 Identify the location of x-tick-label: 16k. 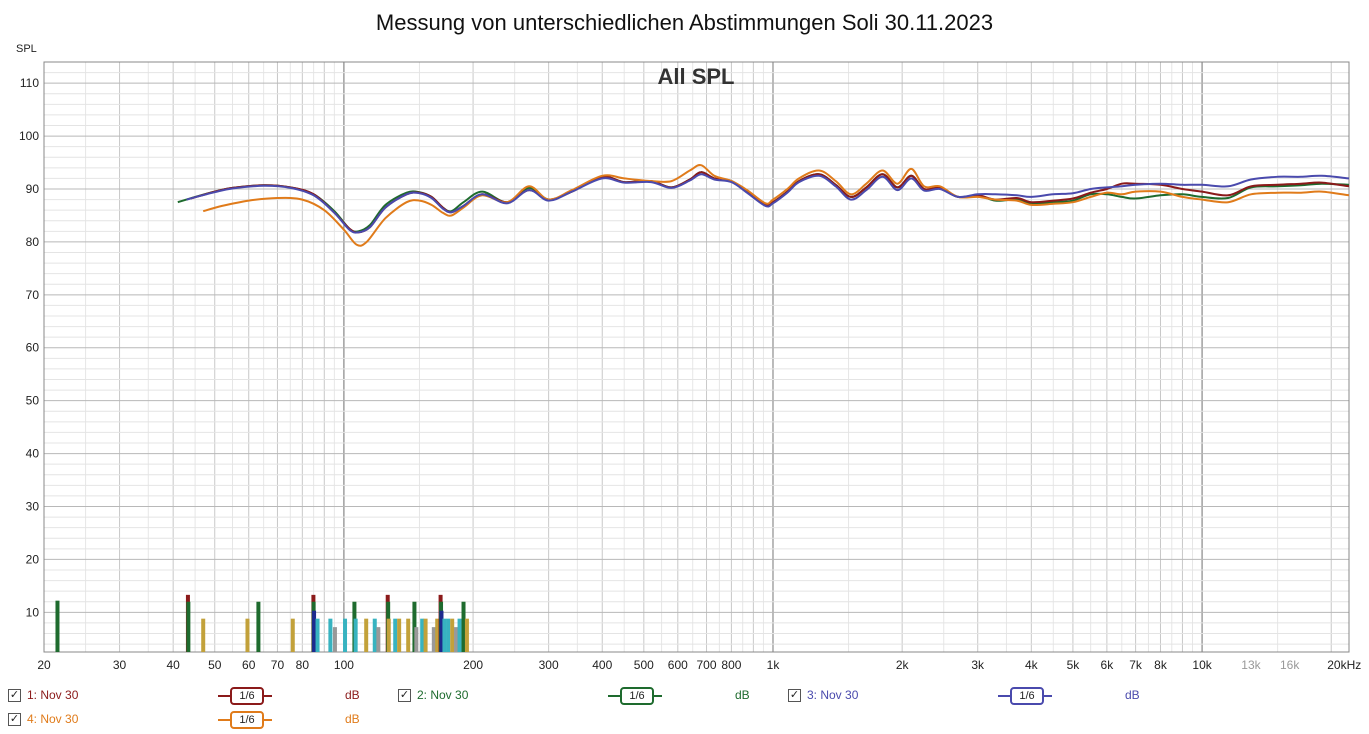
(1290, 665).